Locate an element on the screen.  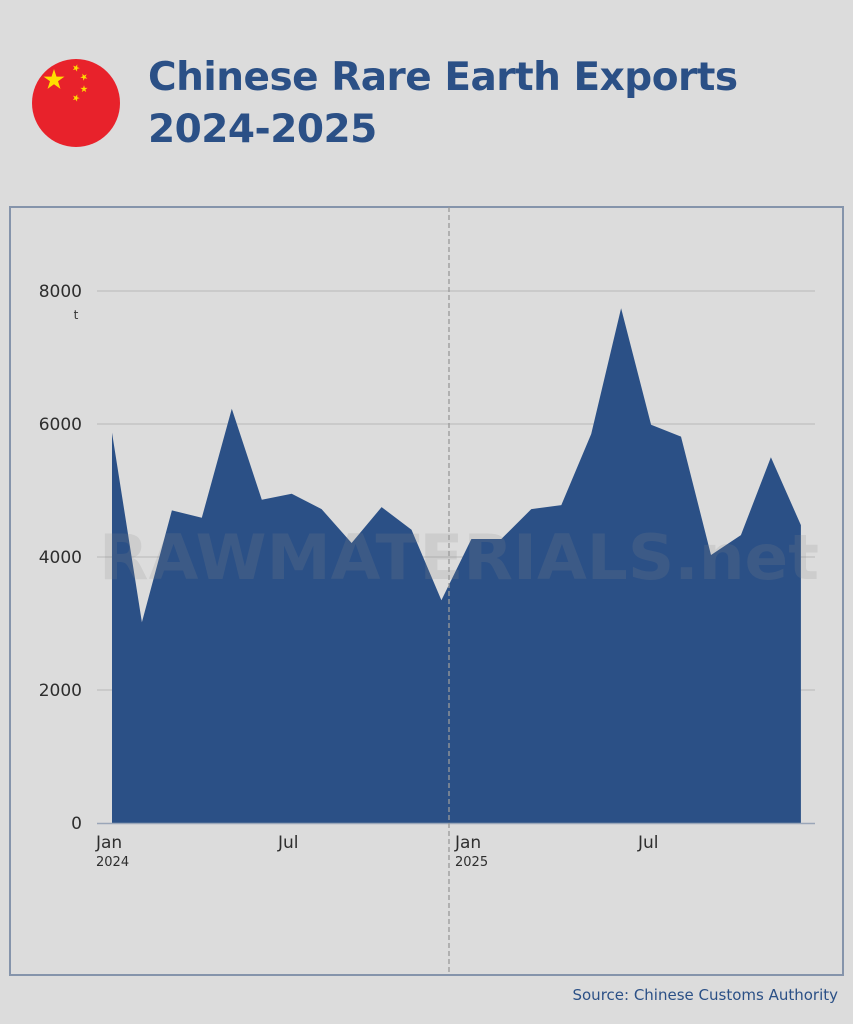
x-tick-year-label: 2024 is located at coordinates (112, 862).